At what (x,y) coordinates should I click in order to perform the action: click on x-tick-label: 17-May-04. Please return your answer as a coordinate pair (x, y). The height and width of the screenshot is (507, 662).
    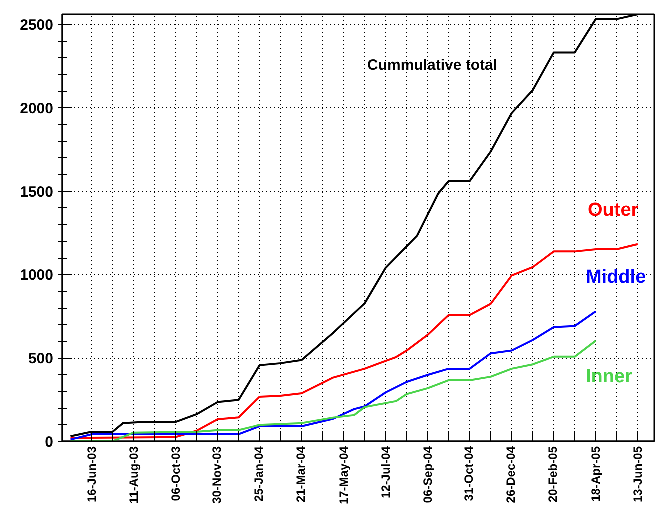
    Looking at the image, I should click on (343, 475).